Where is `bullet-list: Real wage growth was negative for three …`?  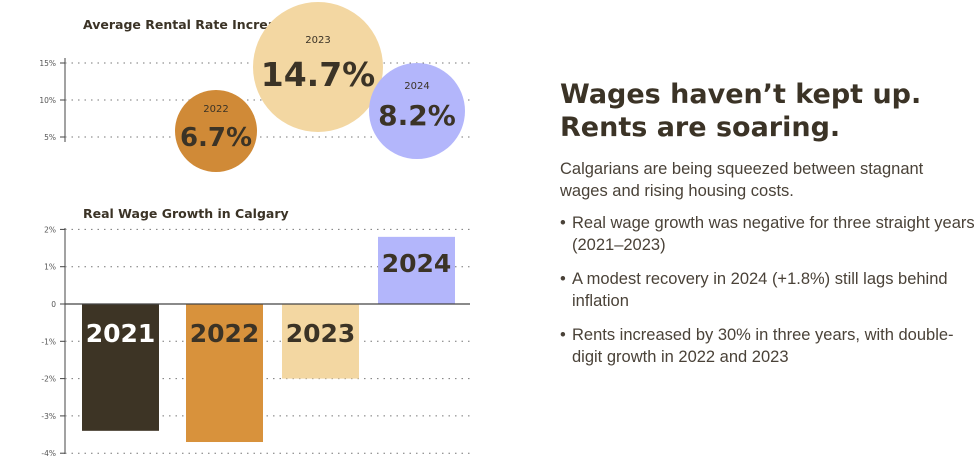 bullet-list: Real wage growth was negative for three … is located at coordinates (767, 290).